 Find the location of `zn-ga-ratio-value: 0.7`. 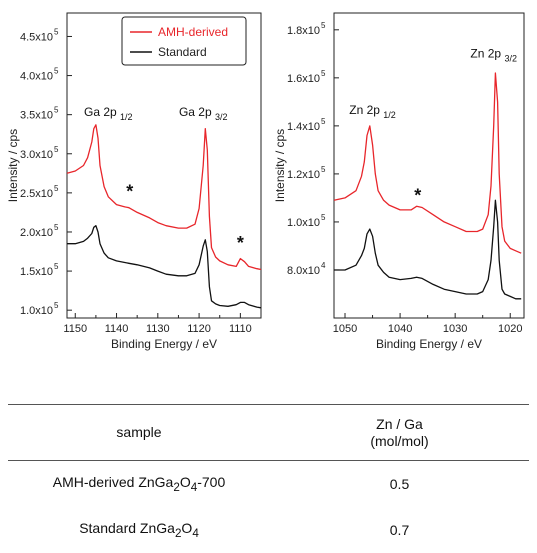

zn-ga-ratio-value: 0.7 is located at coordinates (399, 530).